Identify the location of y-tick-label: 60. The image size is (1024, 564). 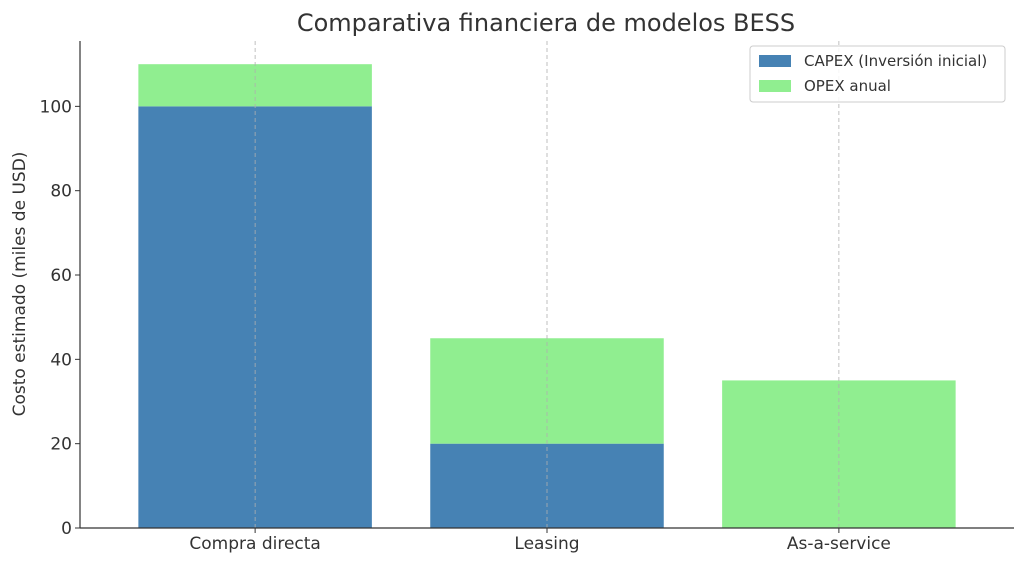
(61, 276).